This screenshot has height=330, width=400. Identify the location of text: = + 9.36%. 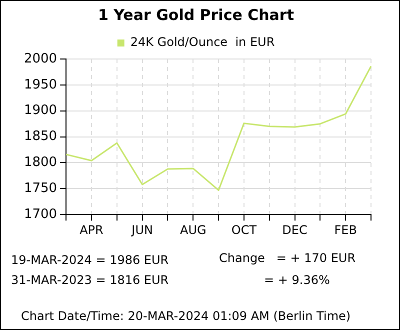
(297, 280).